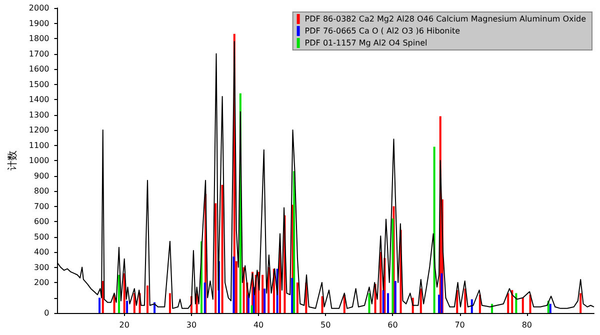 Image resolution: width=600 pixels, height=335 pixels. Describe the element at coordinates (39, 160) in the screenshot. I see `y-tick-label: 1000` at that location.